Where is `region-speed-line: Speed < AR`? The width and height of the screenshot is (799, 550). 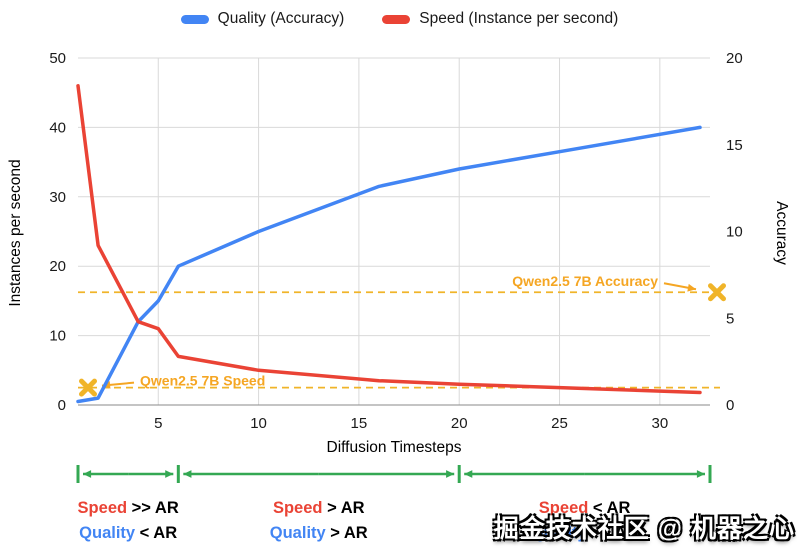 region-speed-line: Speed < AR is located at coordinates (585, 508).